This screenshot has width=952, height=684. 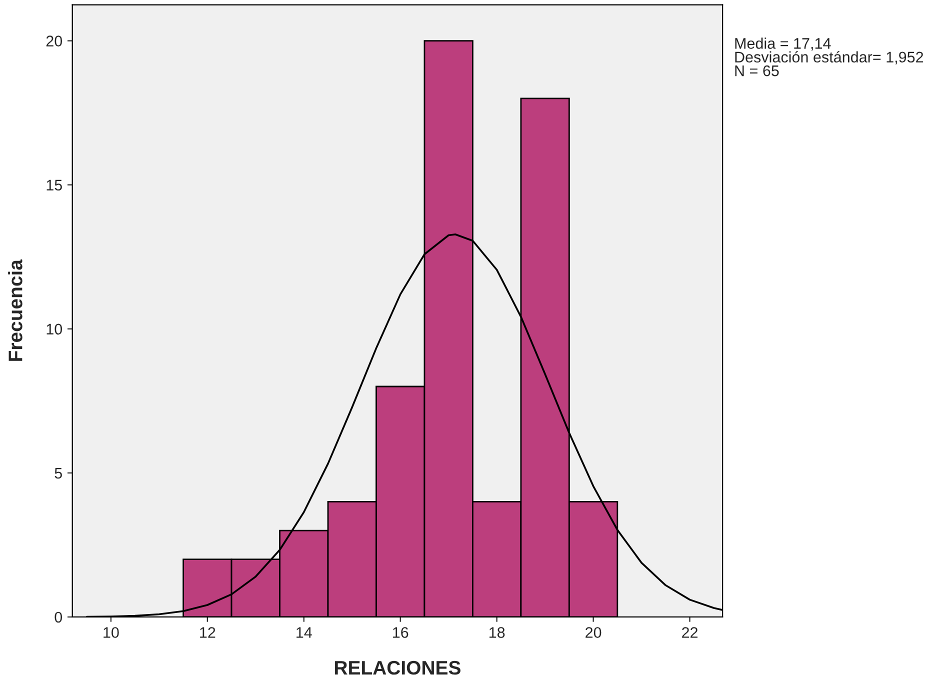 I want to click on x-axis-title: RELACIONES, so click(x=397, y=667).